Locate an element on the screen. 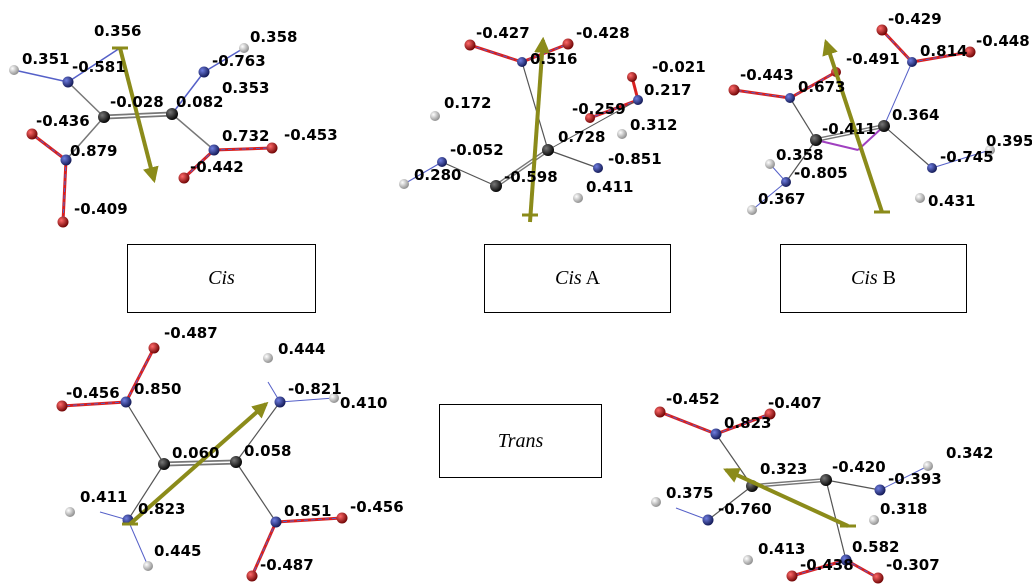 This screenshot has width=1032, height=584. charge-label: 0.411 is located at coordinates (103, 497).